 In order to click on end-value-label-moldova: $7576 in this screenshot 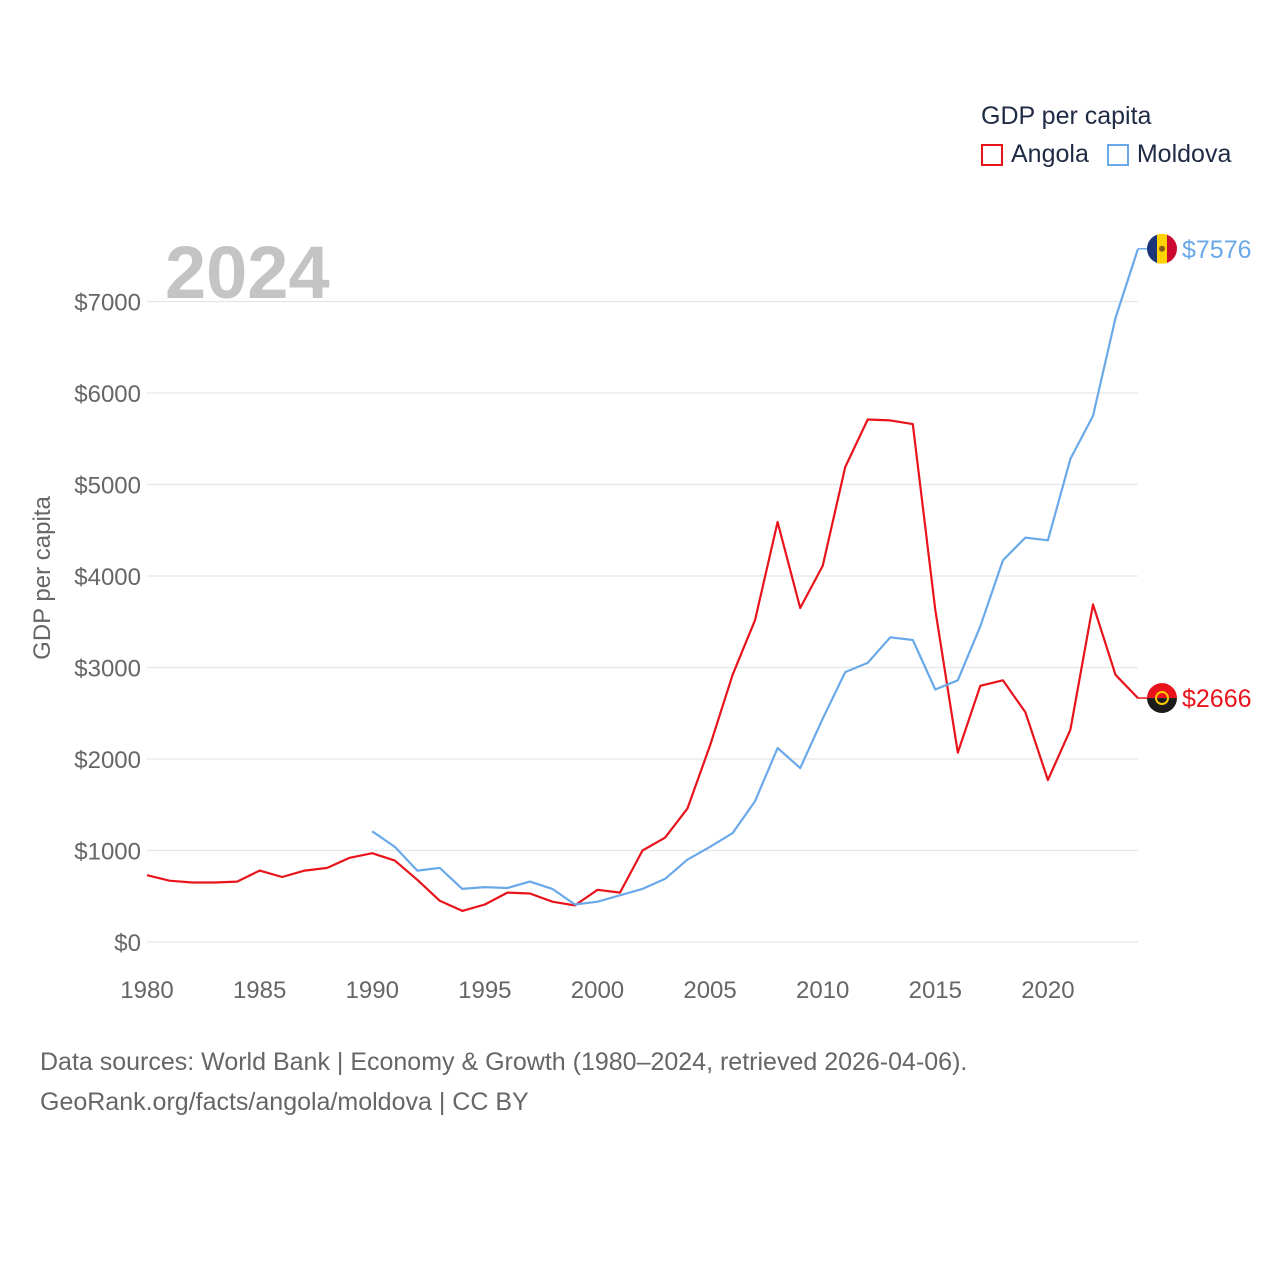, I will do `click(1217, 250)`.